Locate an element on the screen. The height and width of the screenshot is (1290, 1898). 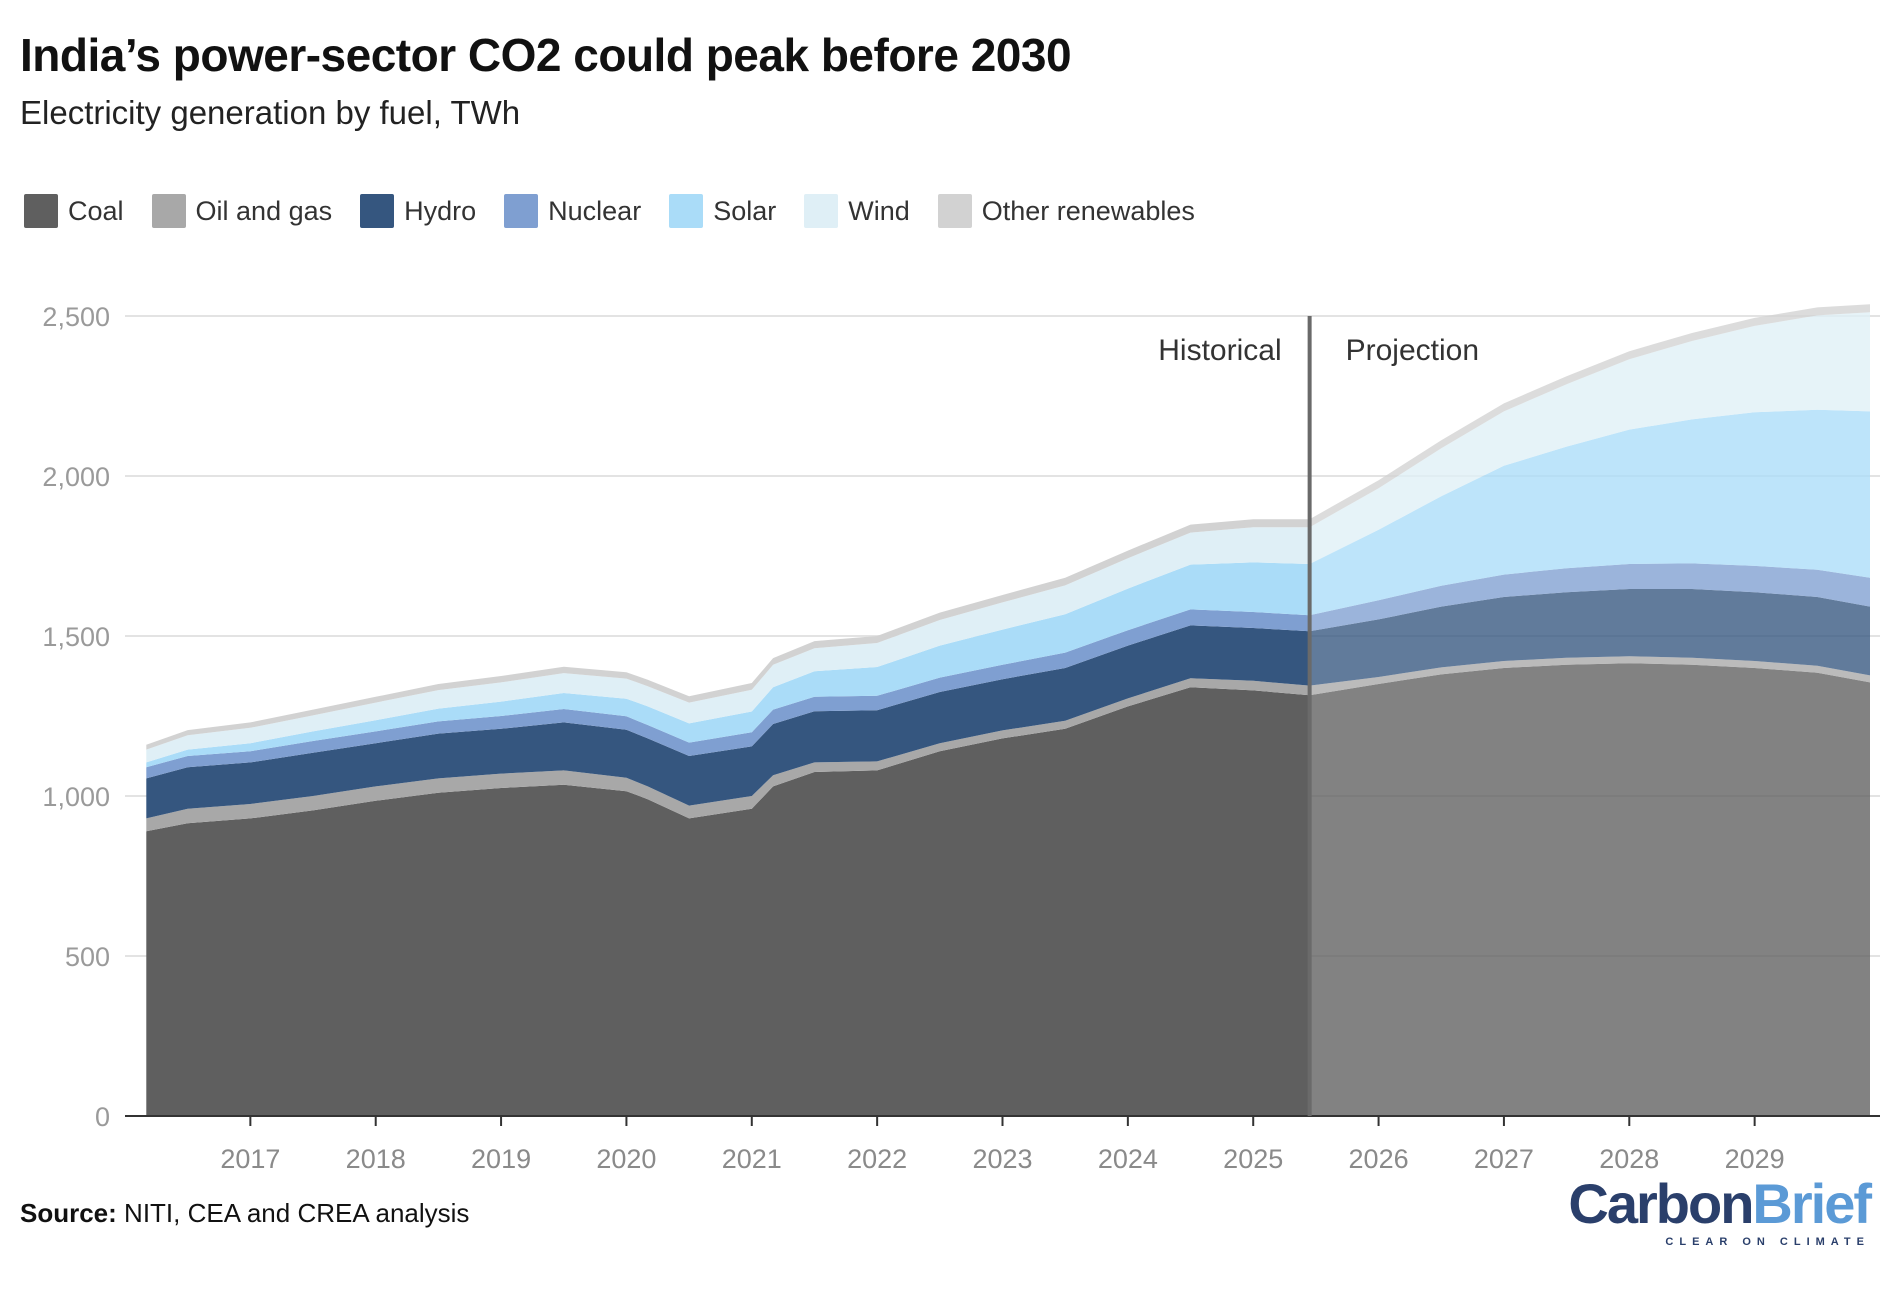
logo-carbon: Carbon is located at coordinates (1661, 1203).